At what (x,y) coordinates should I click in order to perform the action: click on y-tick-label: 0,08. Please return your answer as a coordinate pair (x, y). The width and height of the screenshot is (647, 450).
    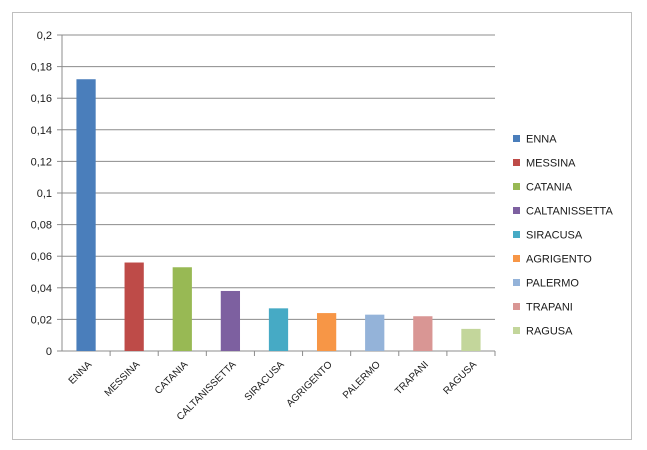
    Looking at the image, I should click on (41, 226).